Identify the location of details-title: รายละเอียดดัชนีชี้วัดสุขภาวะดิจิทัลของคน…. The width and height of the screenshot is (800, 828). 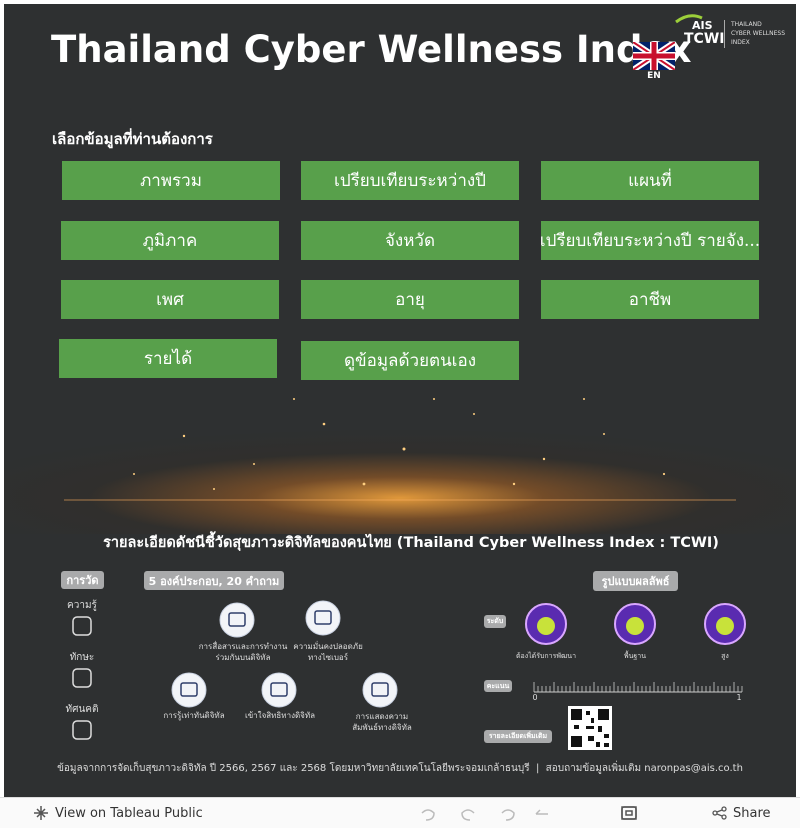
(411, 543).